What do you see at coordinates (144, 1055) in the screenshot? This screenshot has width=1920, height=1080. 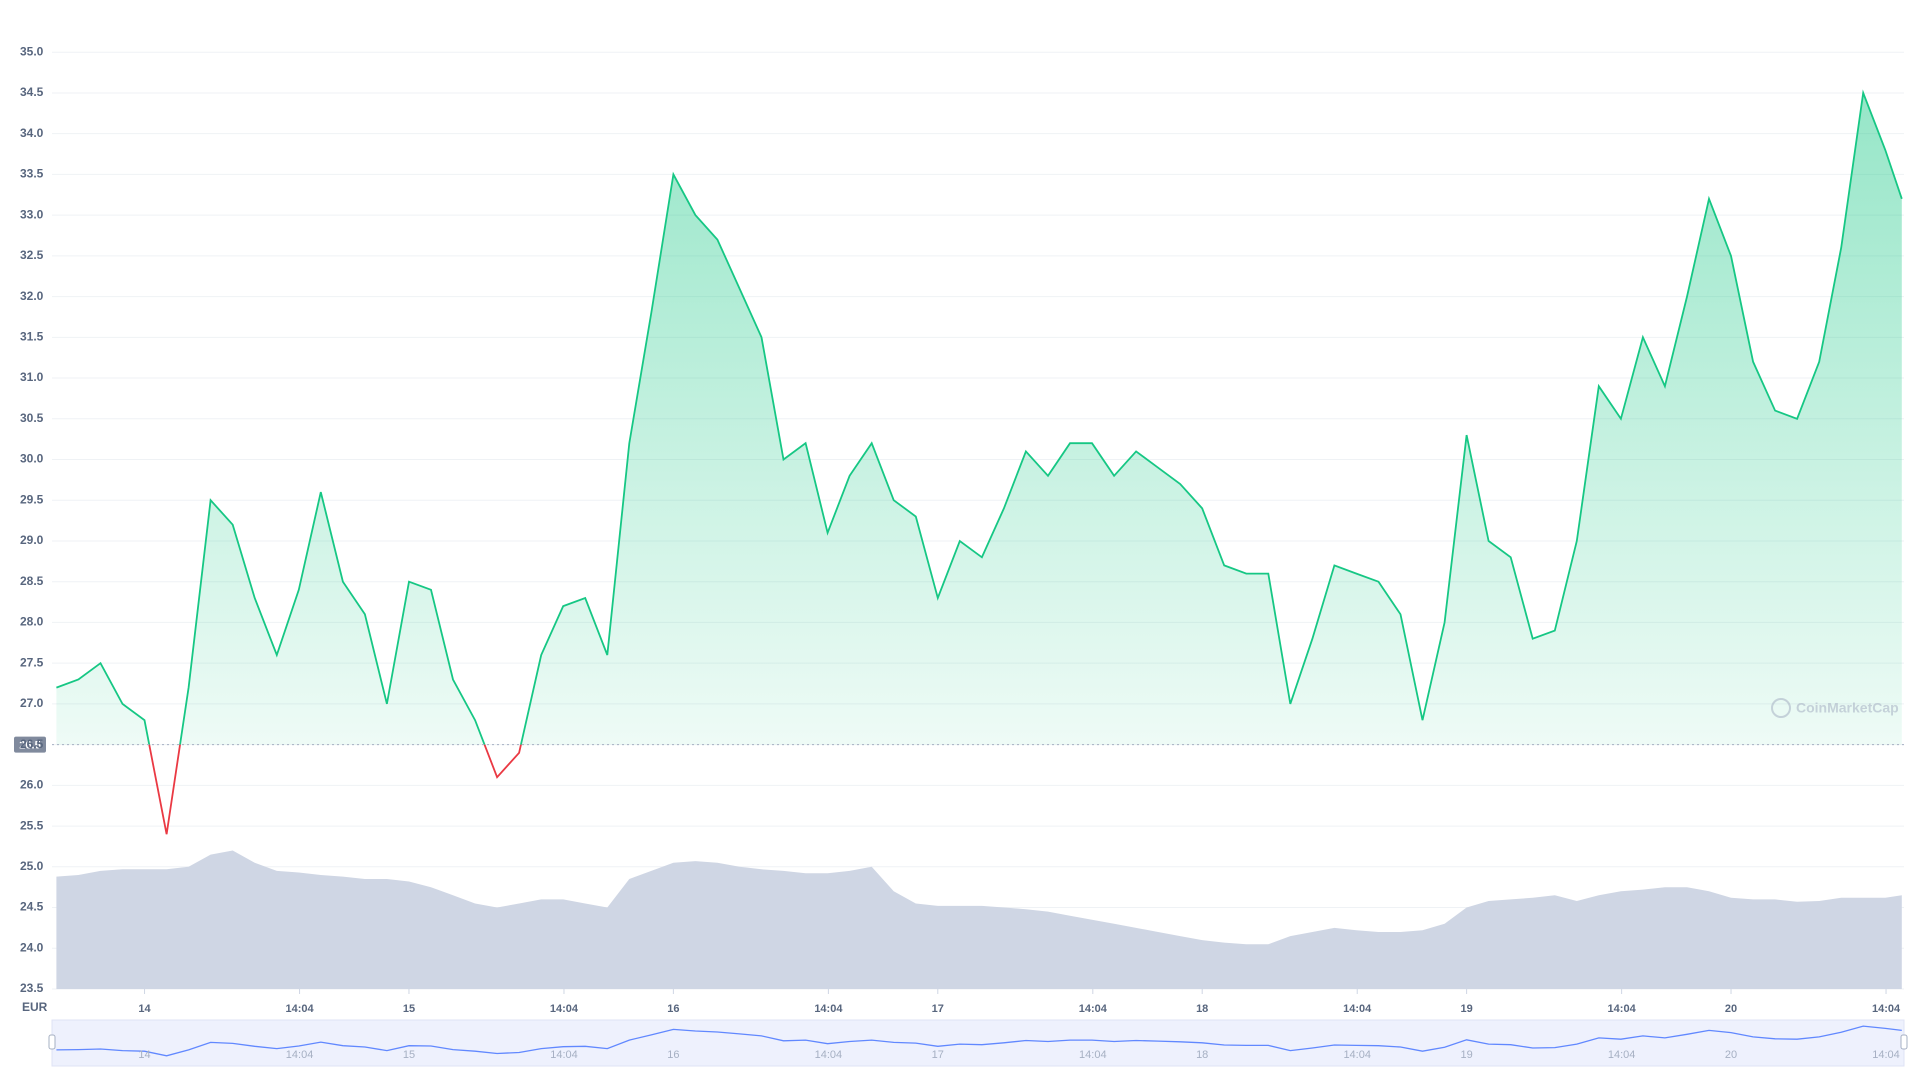 I see `navigator-tick-label: 14` at bounding box center [144, 1055].